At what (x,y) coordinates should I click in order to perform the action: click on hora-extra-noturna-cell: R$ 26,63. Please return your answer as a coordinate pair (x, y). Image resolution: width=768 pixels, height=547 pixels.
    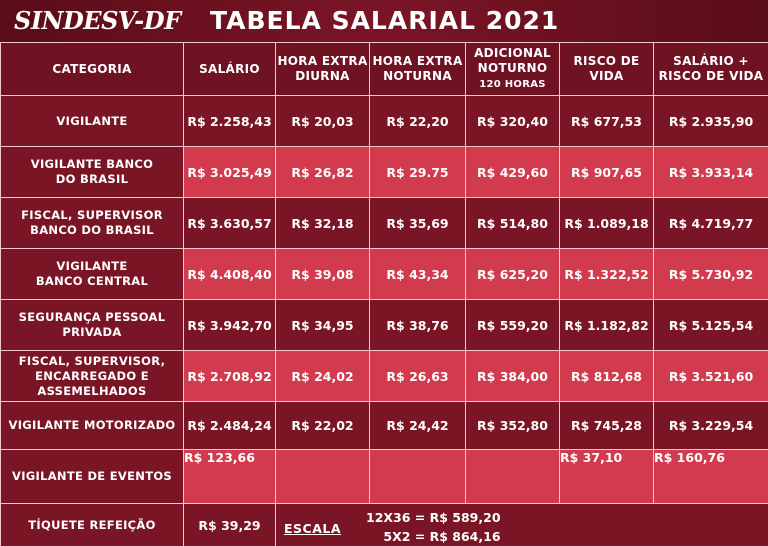
    Looking at the image, I should click on (417, 376).